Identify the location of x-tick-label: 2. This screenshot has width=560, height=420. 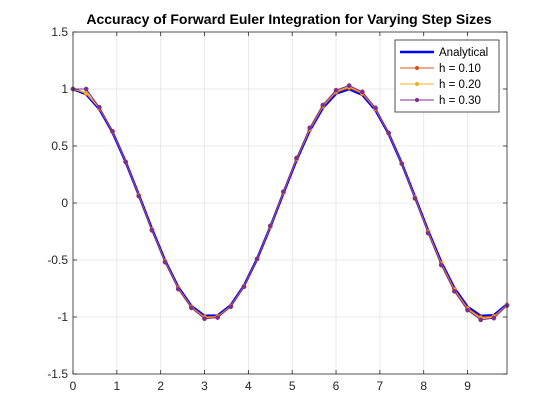
(160, 386).